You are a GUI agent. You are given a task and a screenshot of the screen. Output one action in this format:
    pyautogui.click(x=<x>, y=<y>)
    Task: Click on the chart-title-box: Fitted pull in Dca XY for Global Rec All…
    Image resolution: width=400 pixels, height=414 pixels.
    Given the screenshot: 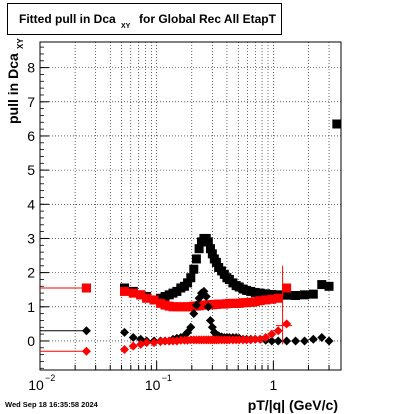 What is the action you would take?
    pyautogui.click(x=144, y=19)
    